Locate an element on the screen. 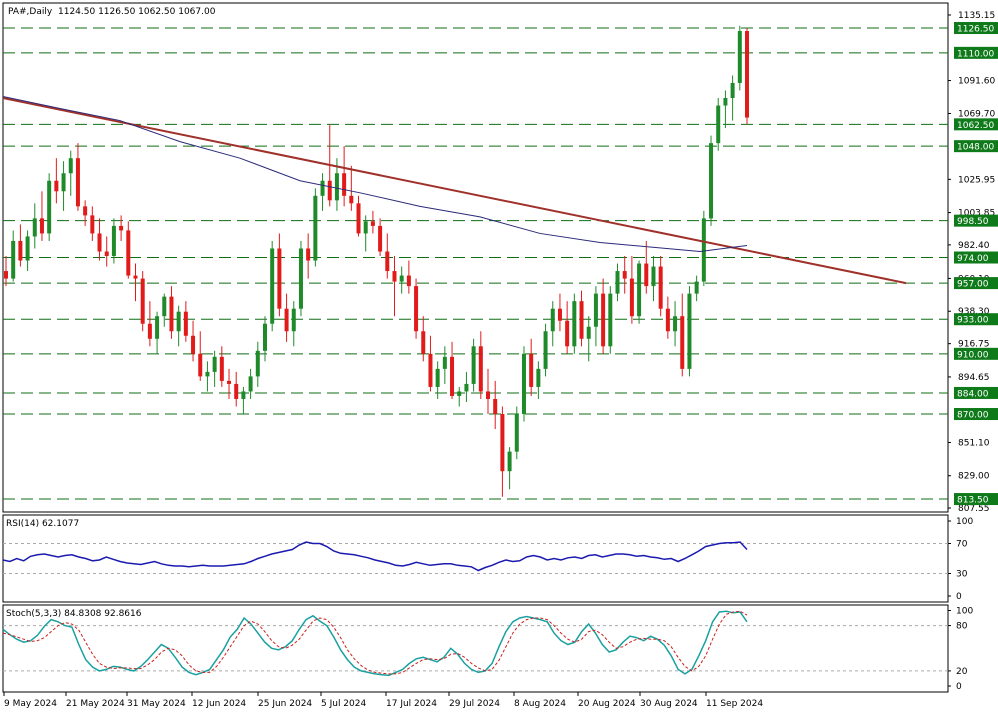  level-badge-label: 957.00 is located at coordinates (973, 285).